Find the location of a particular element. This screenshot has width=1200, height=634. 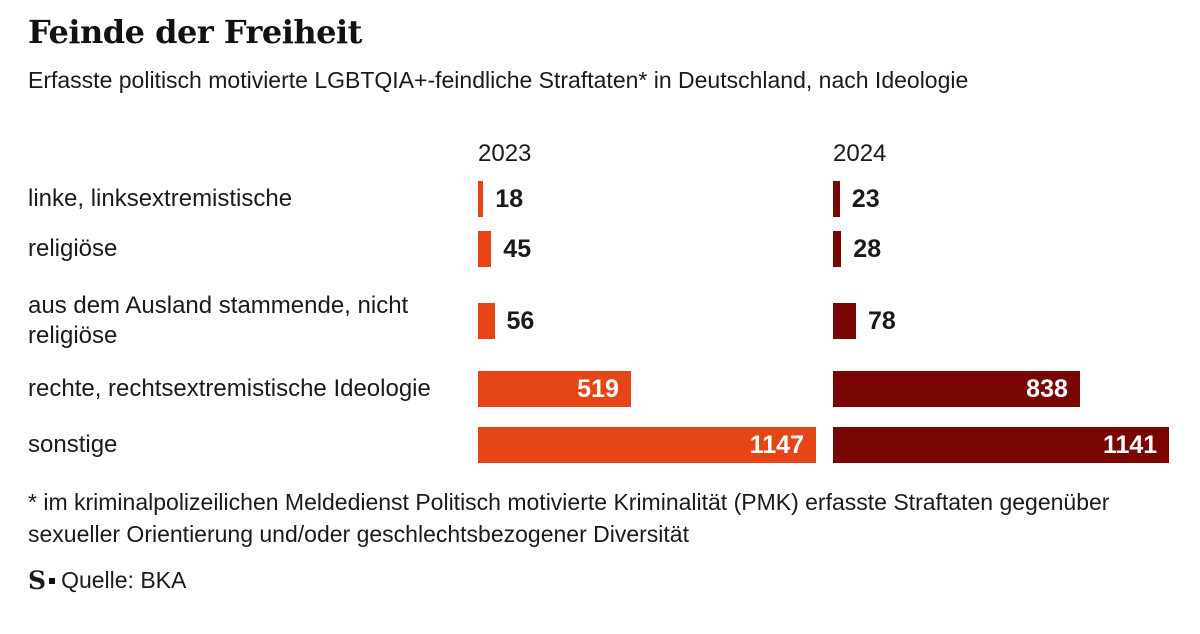

chart-row: sonstige 1147 1141 is located at coordinates (600, 445).